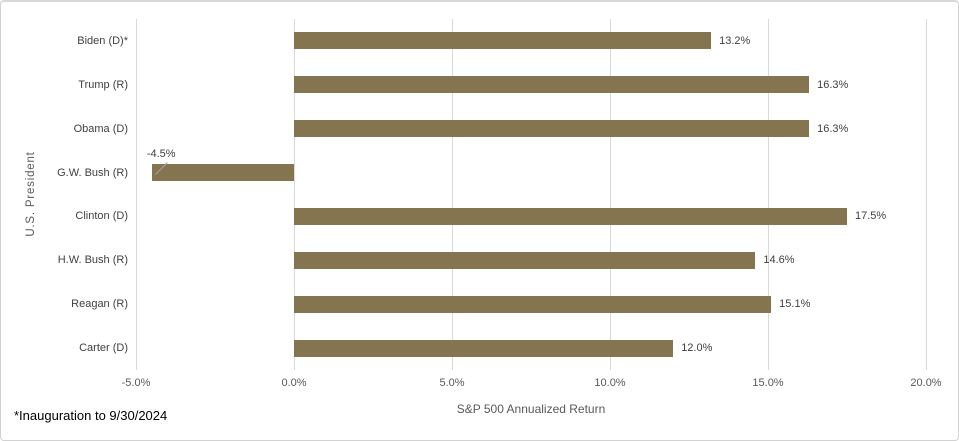 The width and height of the screenshot is (959, 441). Describe the element at coordinates (100, 128) in the screenshot. I see `category-label: Obama (D)` at that location.